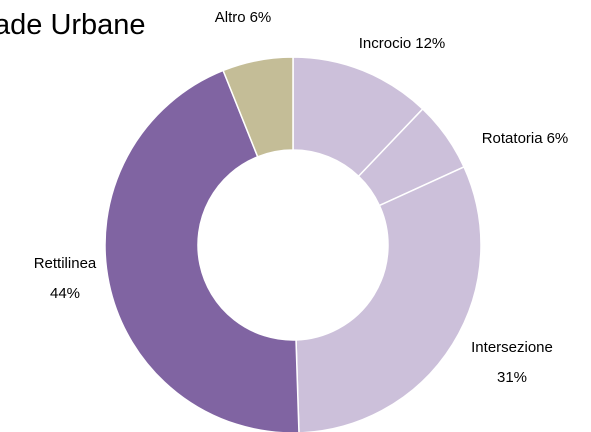  What do you see at coordinates (512, 347) in the screenshot?
I see `label-category: Intersezione` at bounding box center [512, 347].